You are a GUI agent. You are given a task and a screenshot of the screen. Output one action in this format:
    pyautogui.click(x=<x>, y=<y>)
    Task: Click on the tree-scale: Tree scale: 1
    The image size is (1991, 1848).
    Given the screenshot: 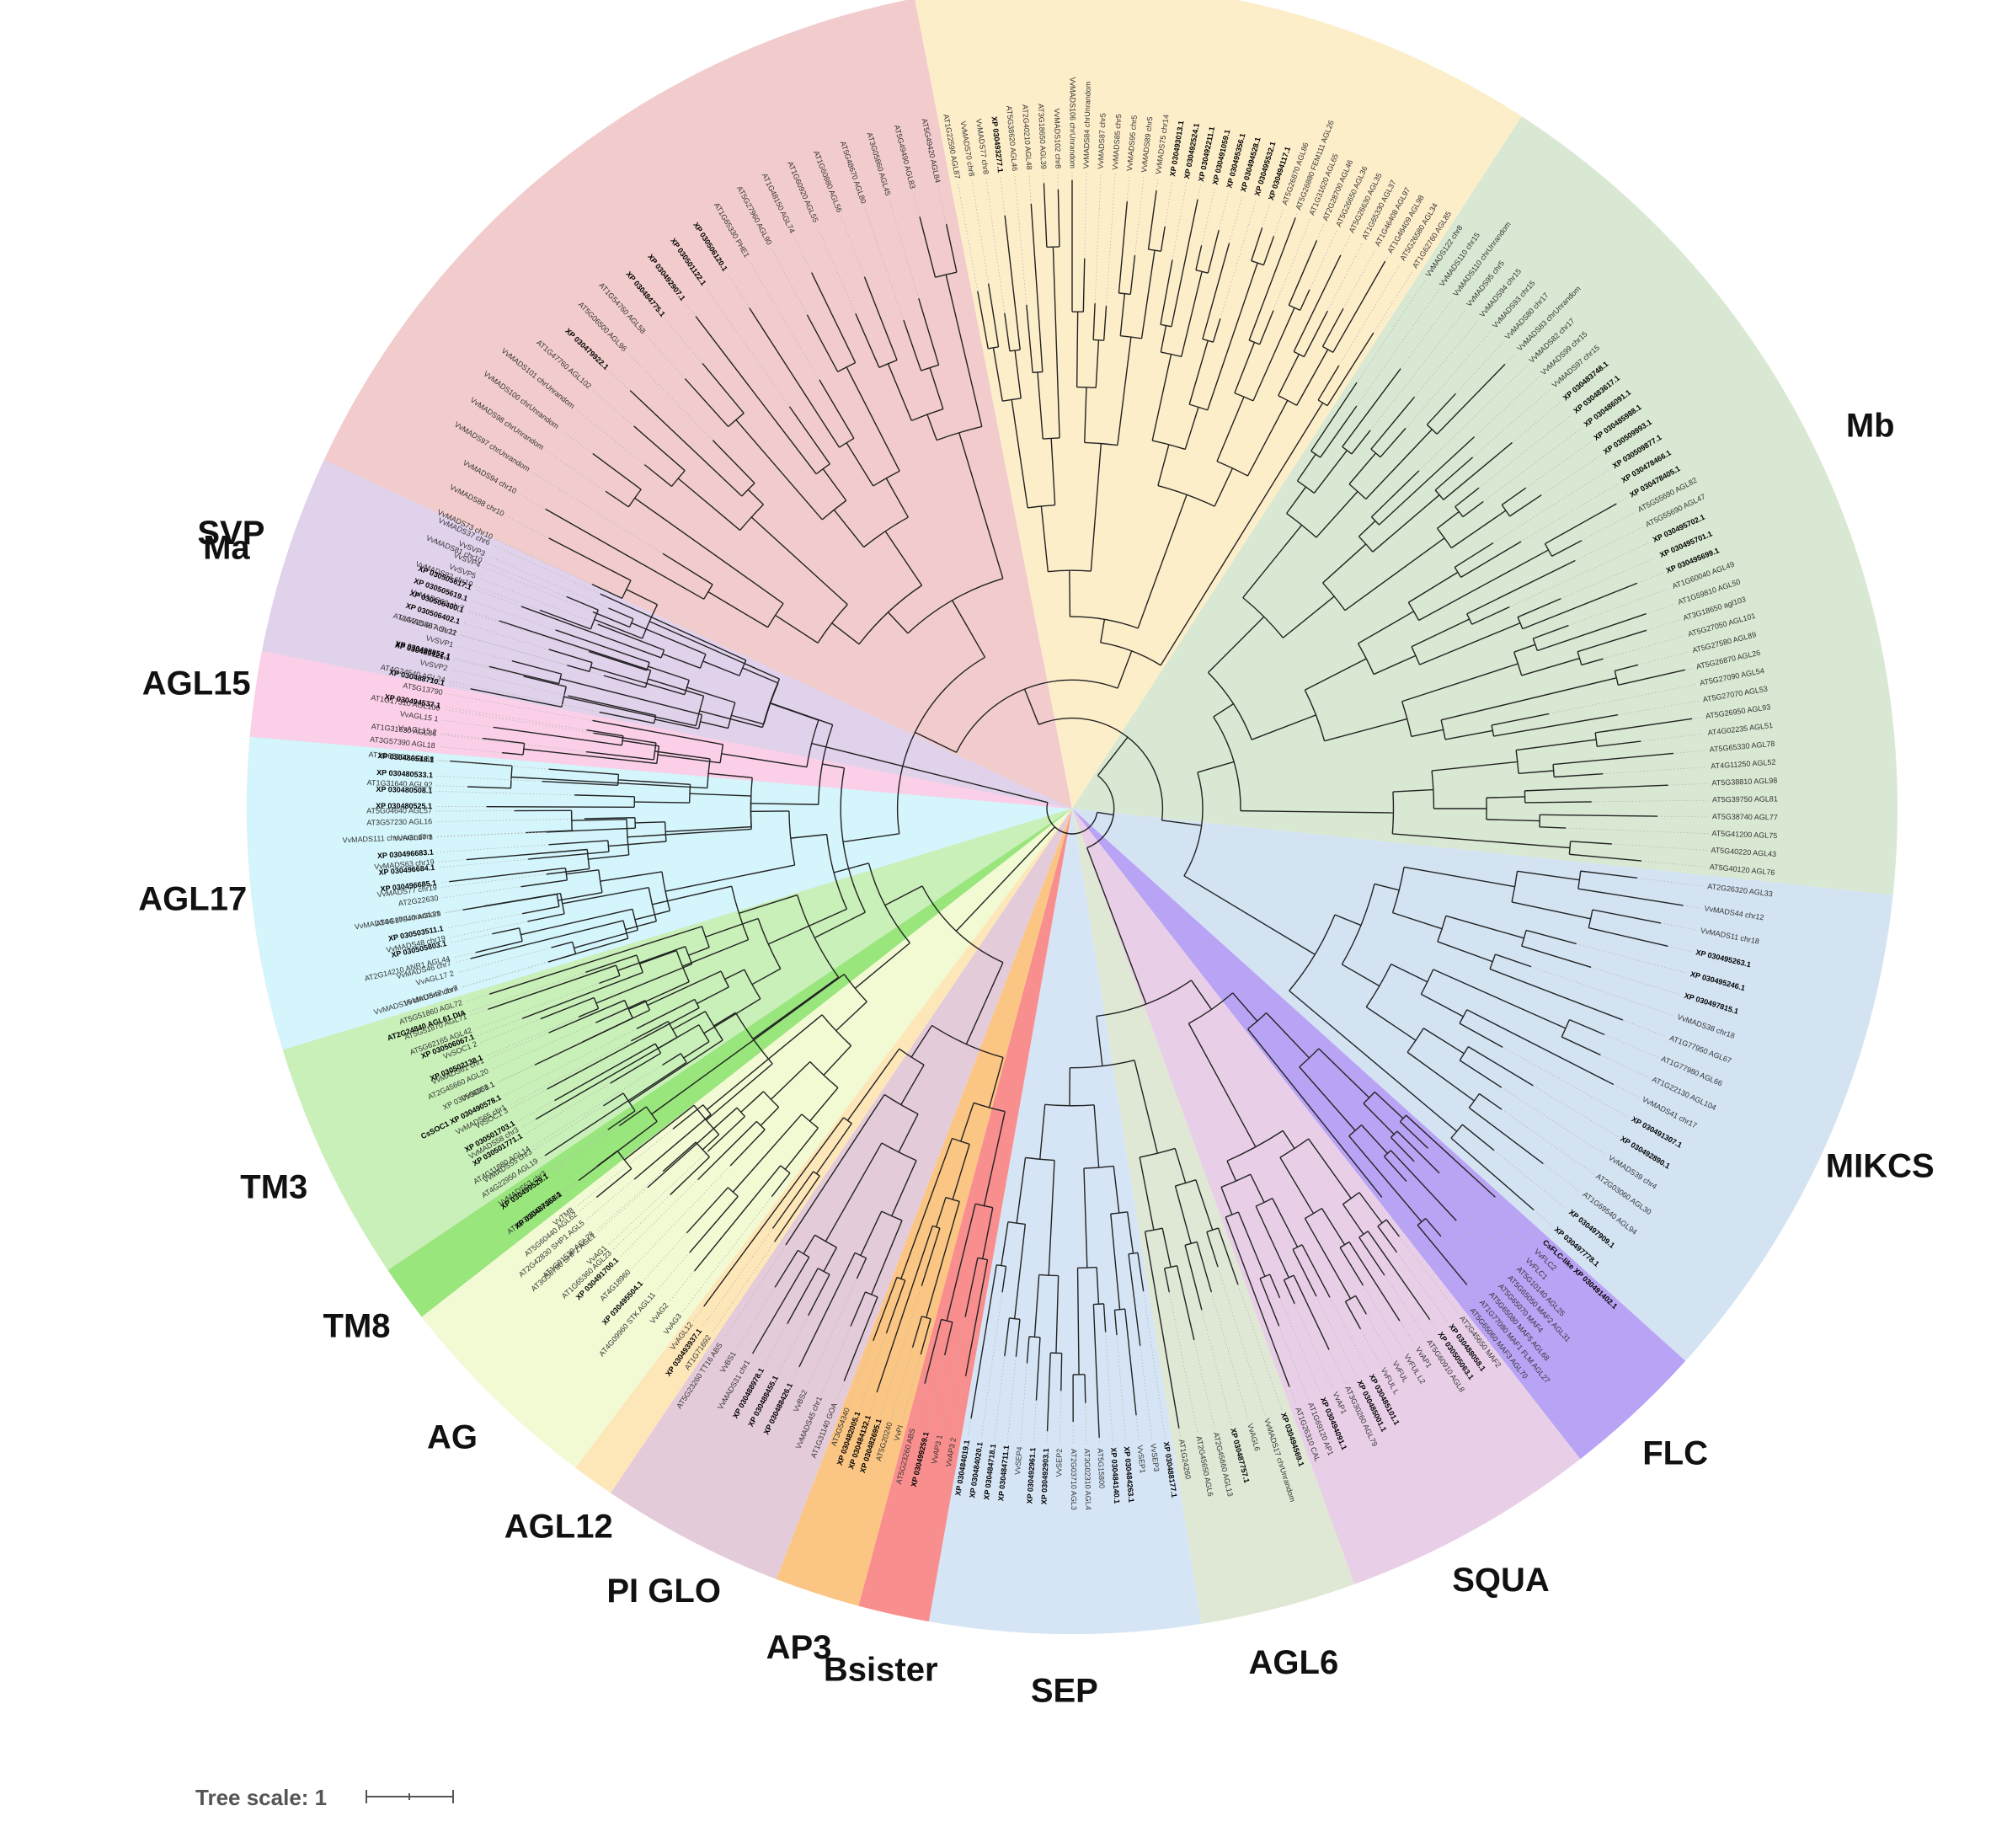 What is the action you would take?
    pyautogui.click(x=324, y=1797)
    